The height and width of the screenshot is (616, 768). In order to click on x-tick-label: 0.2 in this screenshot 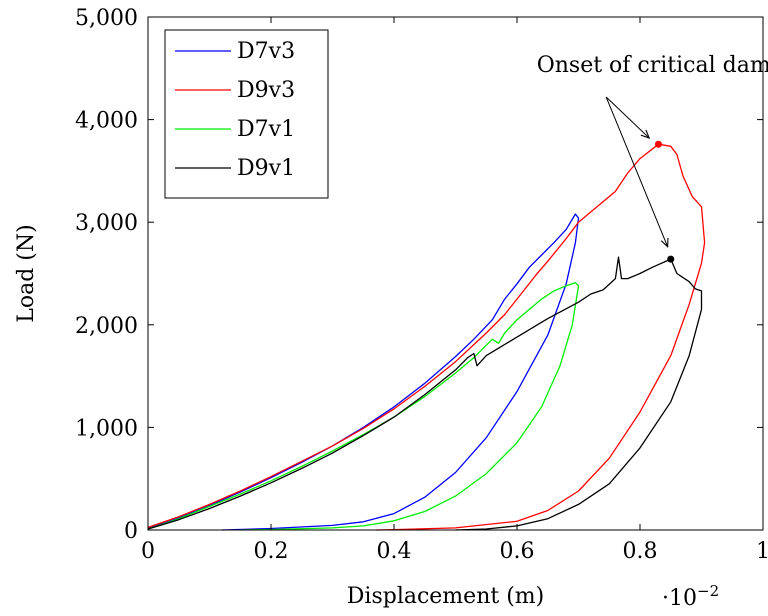, I will do `click(271, 551)`.